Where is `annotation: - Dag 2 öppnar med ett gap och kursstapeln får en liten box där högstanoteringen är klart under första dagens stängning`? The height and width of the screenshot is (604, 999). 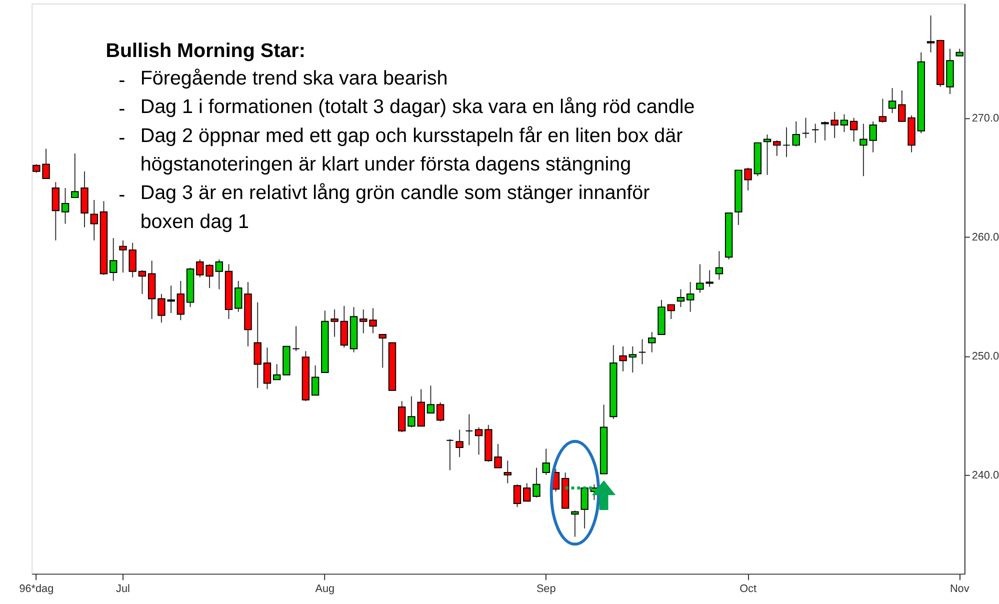 annotation: - Dag 2 öppnar med ett gap och kursstapeln får en liten box där högstanoteringen är klart under första dagens stängning is located at coordinates (401, 150).